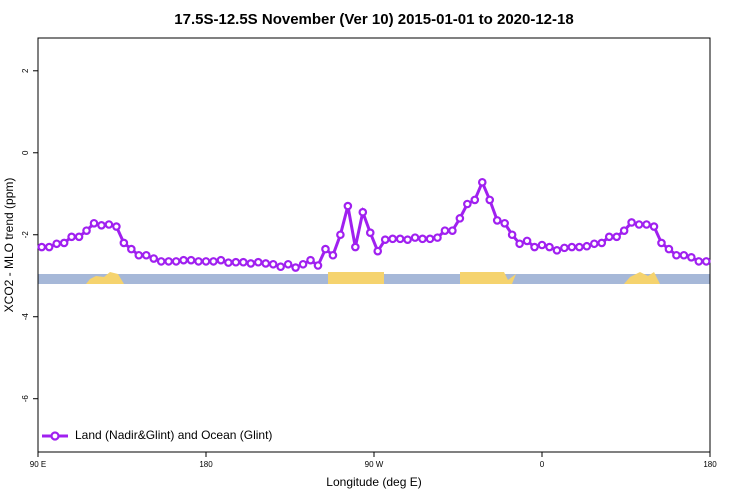  Describe the element at coordinates (373, 482) in the screenshot. I see `x-axis-label: Longitude (deg E)` at that location.